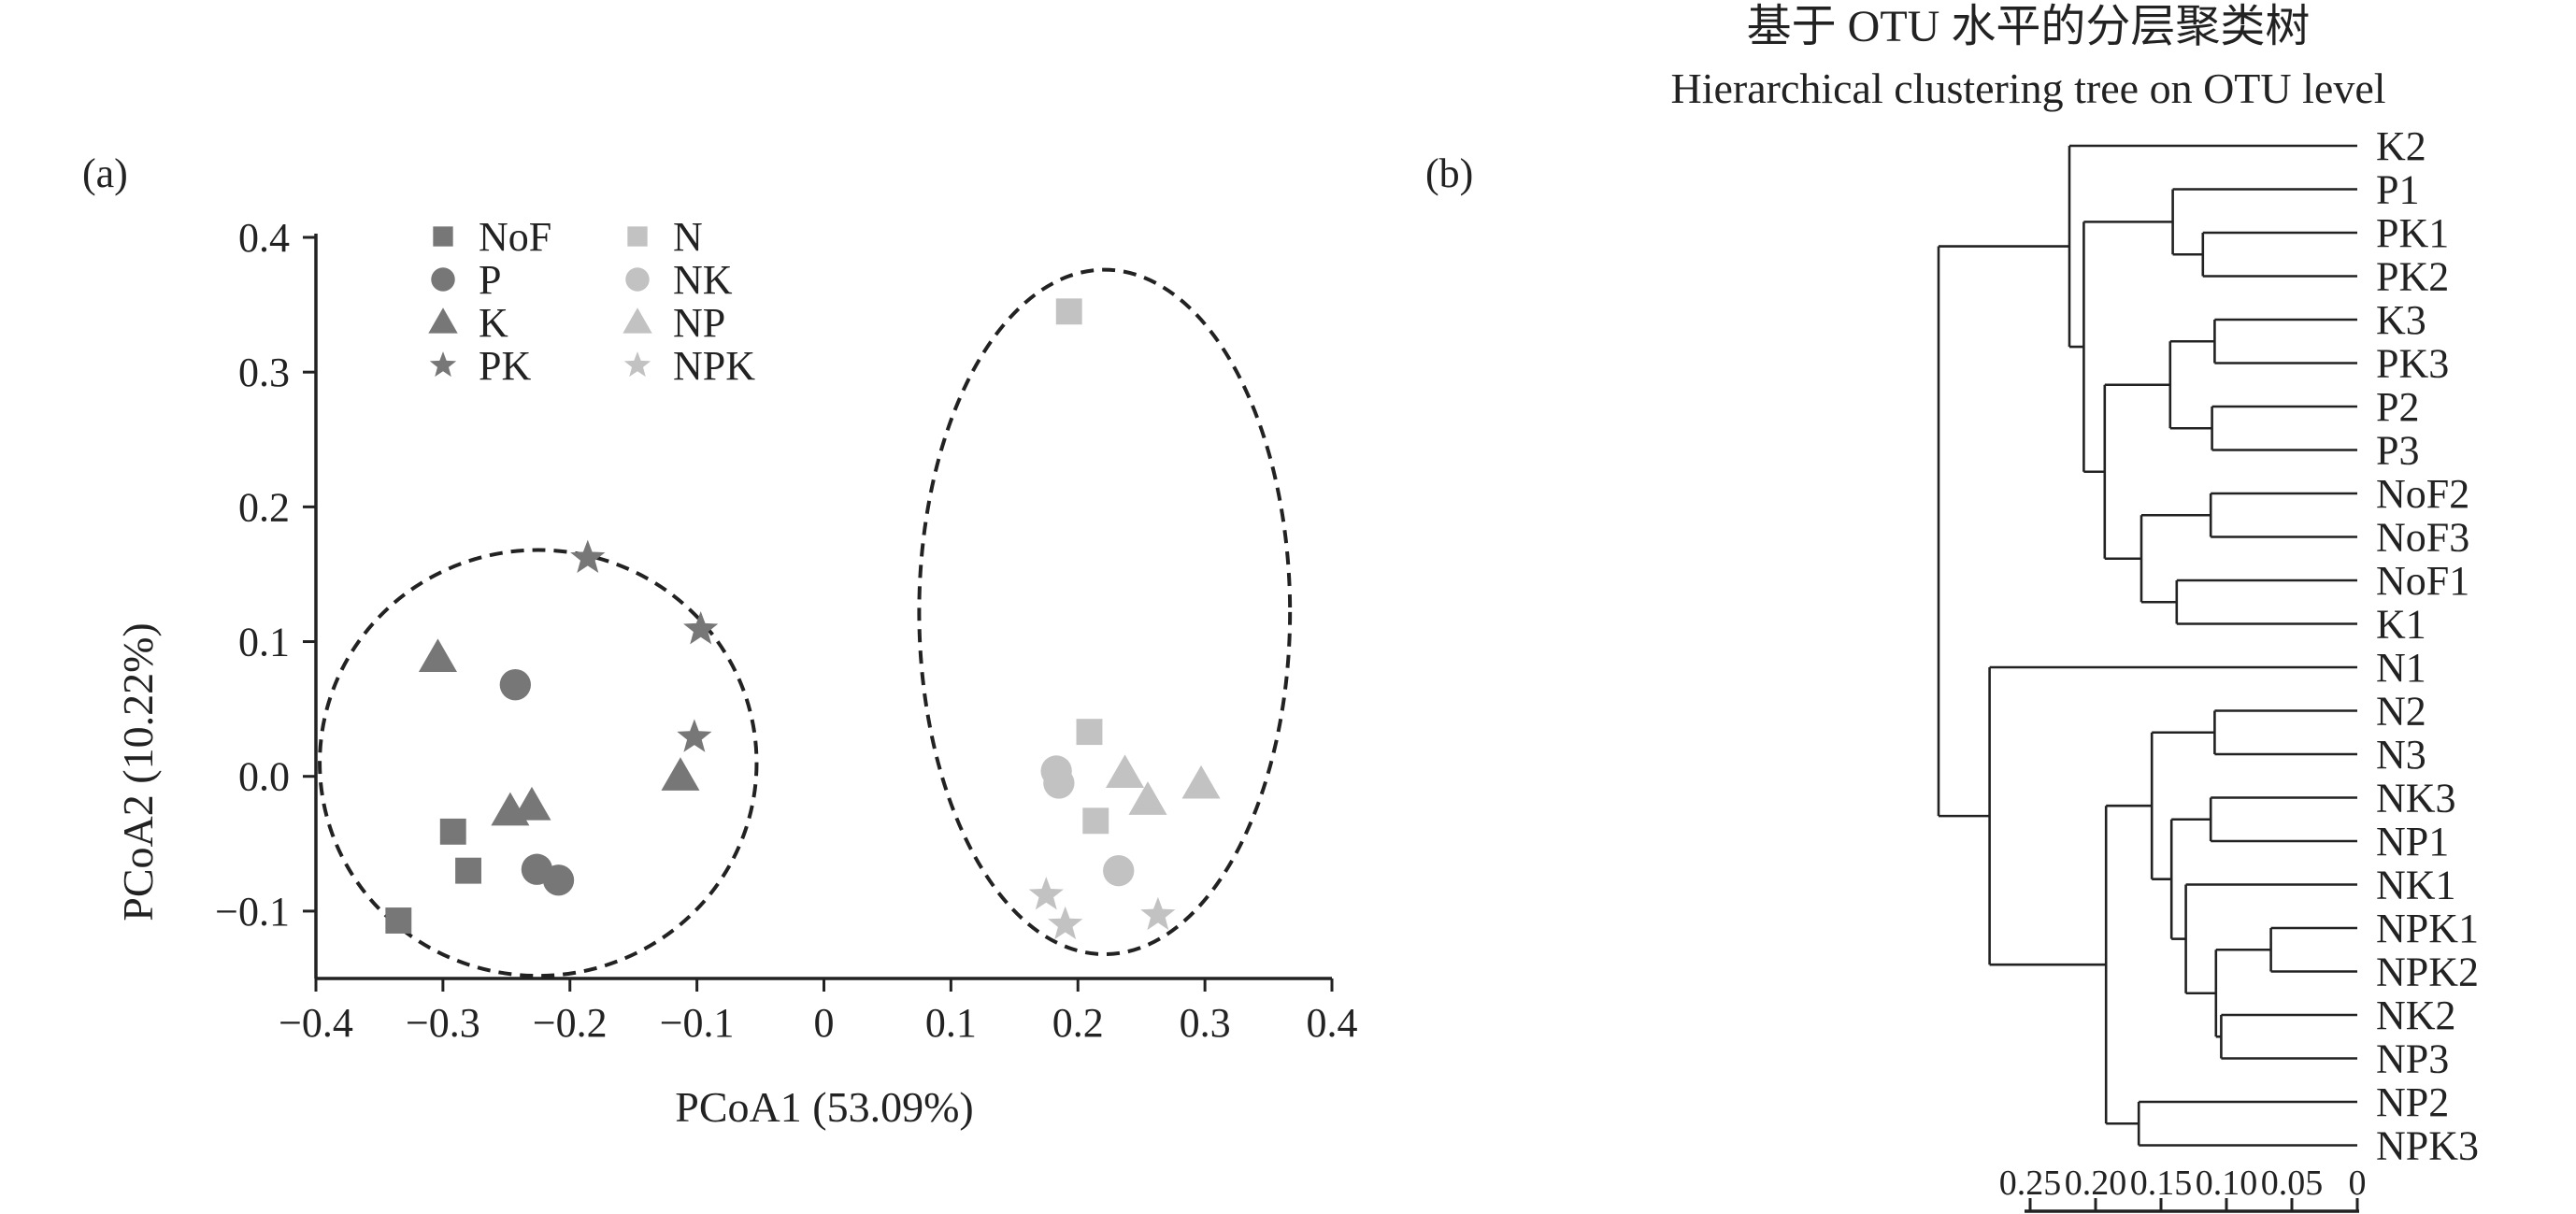 This screenshot has height=1214, width=2576. What do you see at coordinates (264, 238) in the screenshot?
I see `y-tick-label-5: 0.4` at bounding box center [264, 238].